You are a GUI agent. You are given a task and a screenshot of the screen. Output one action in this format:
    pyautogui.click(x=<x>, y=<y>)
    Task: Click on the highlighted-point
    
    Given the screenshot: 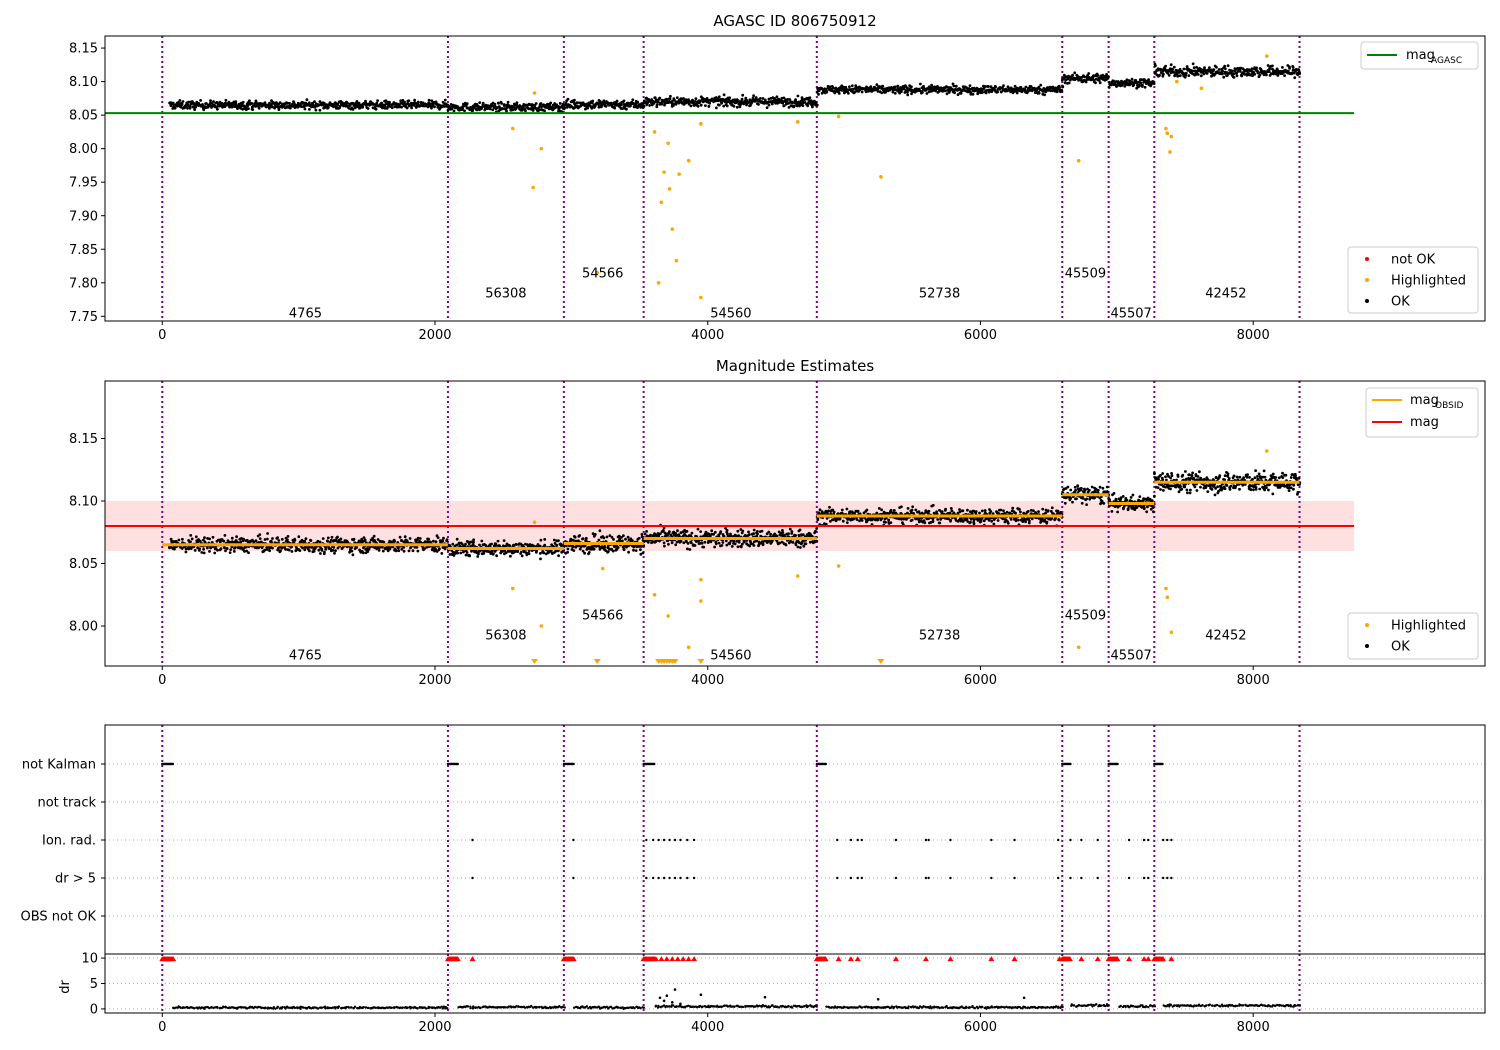 What is the action you would take?
    pyautogui.click(x=664, y=172)
    